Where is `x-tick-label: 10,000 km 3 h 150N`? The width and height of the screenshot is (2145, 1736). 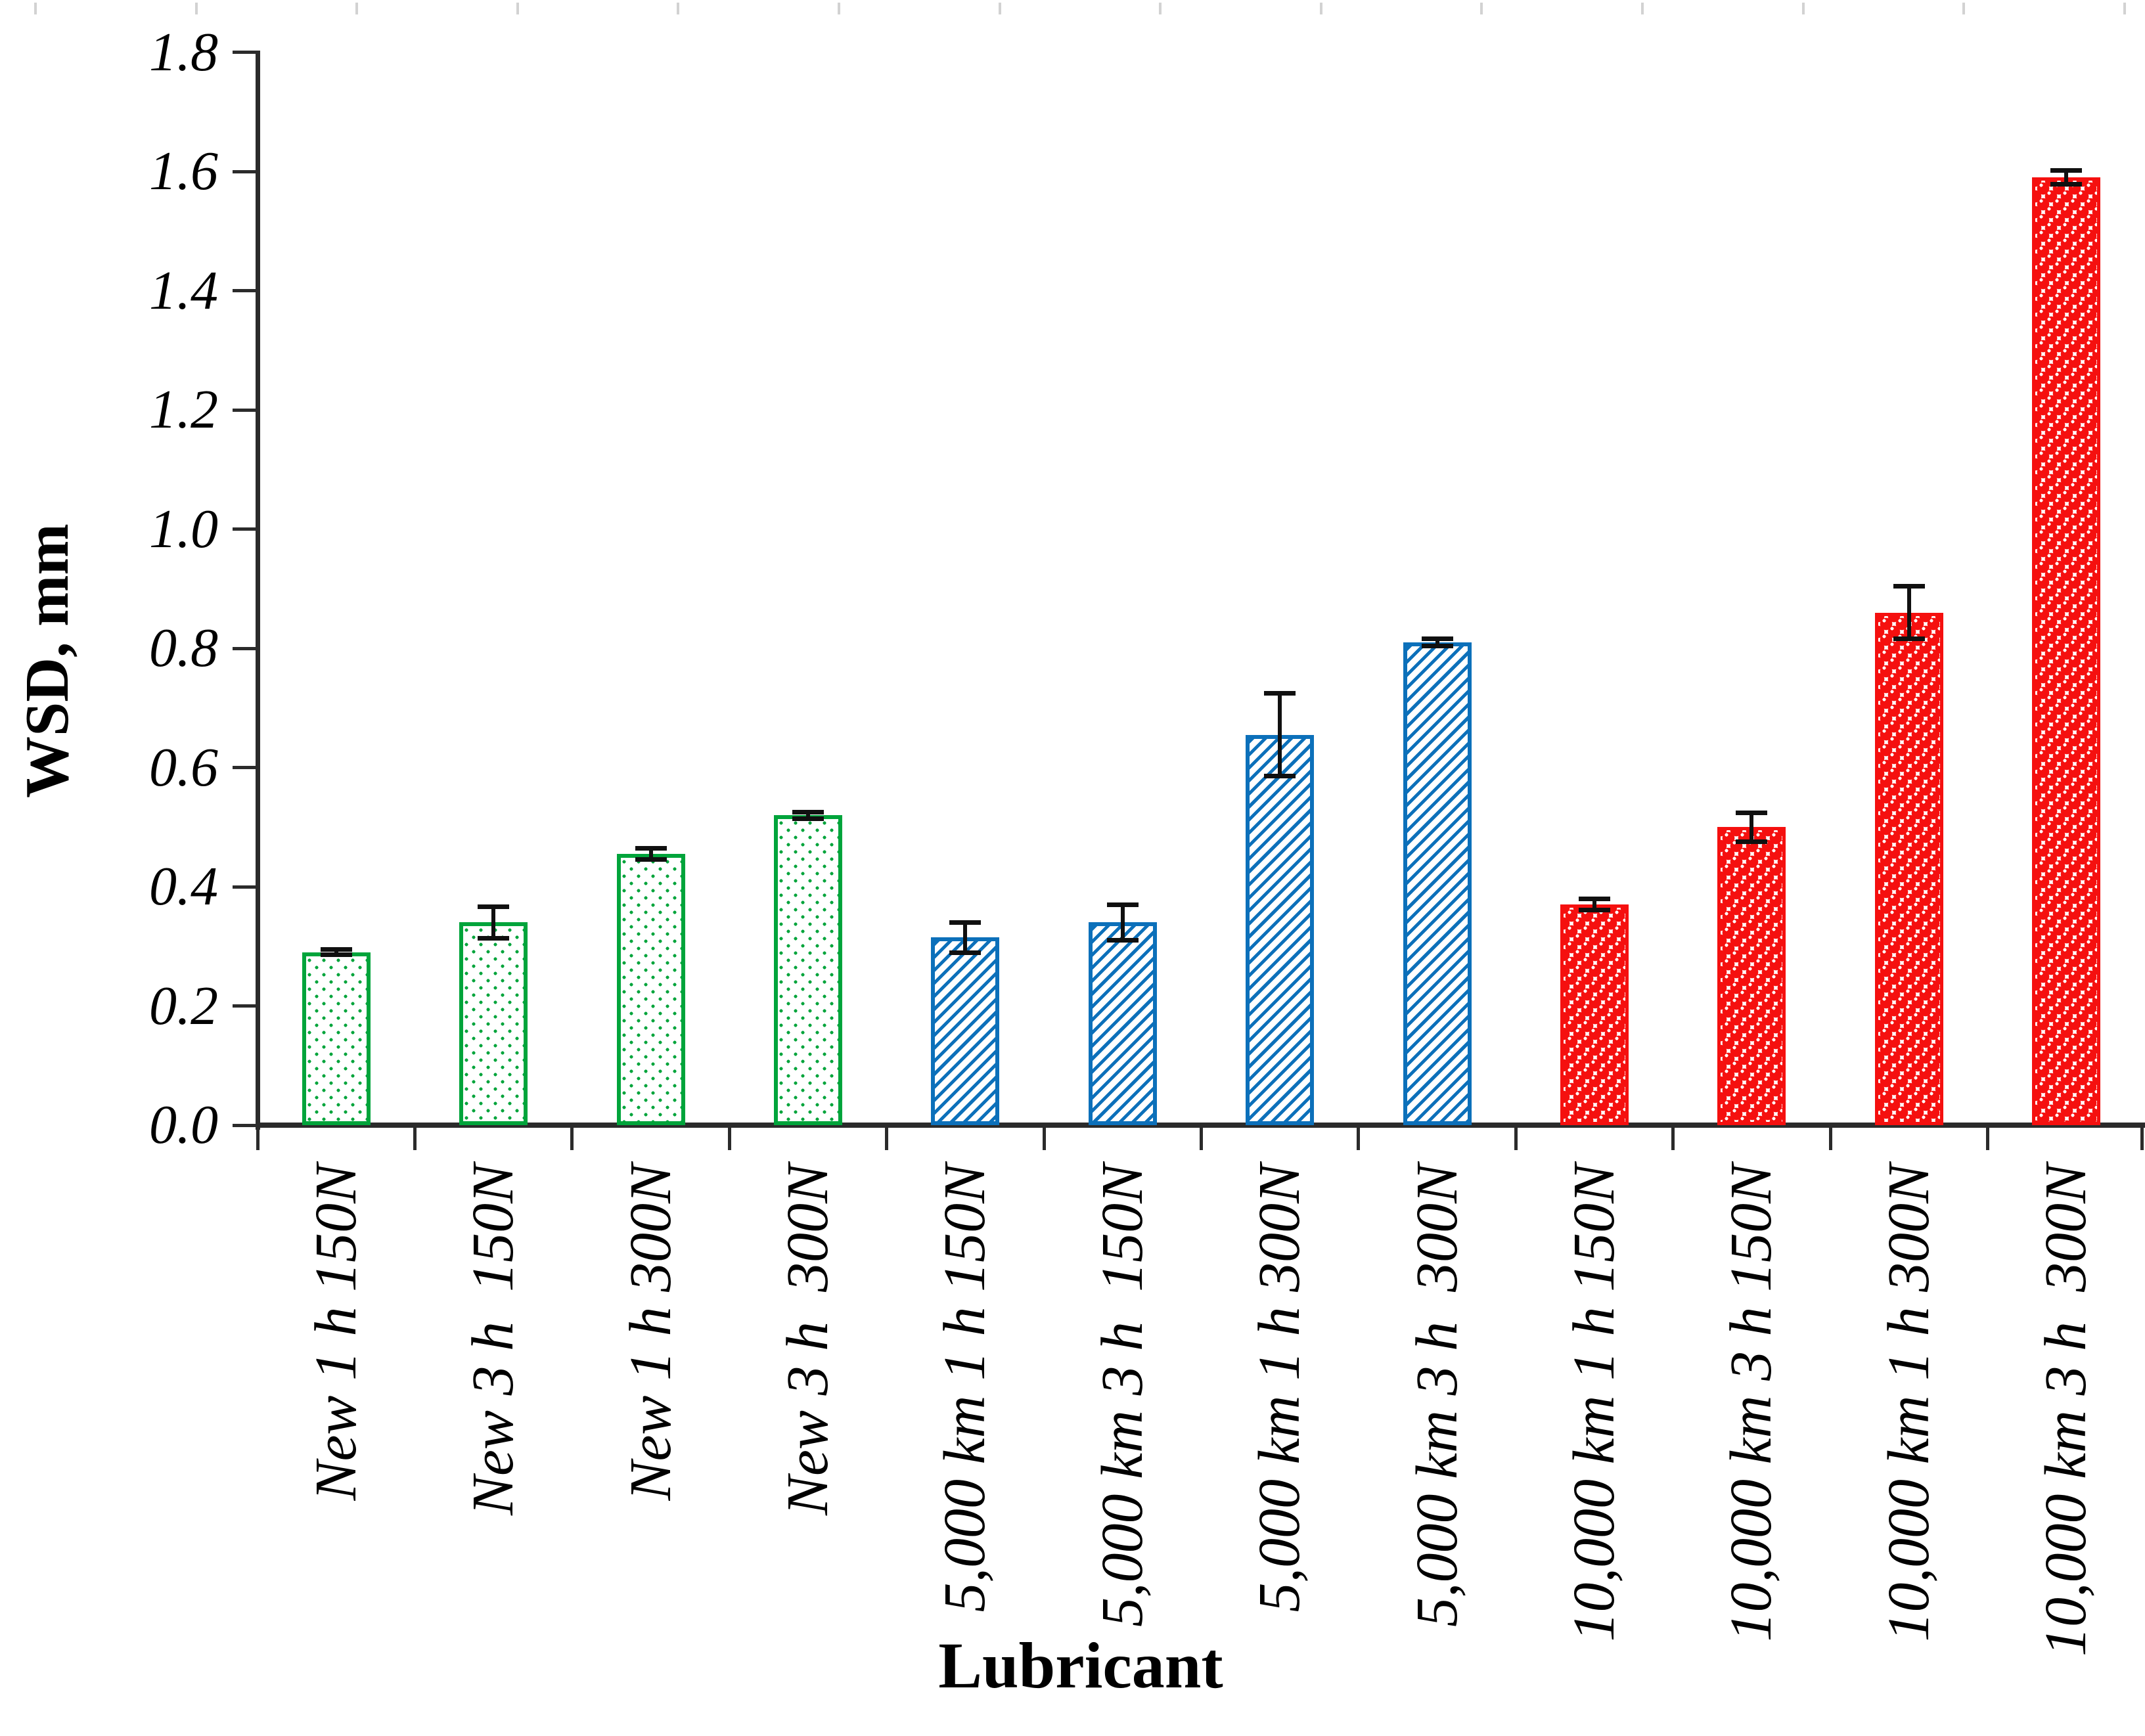
x-tick-label: 10,000 km 3 h 150N is located at coordinates (1751, 1403).